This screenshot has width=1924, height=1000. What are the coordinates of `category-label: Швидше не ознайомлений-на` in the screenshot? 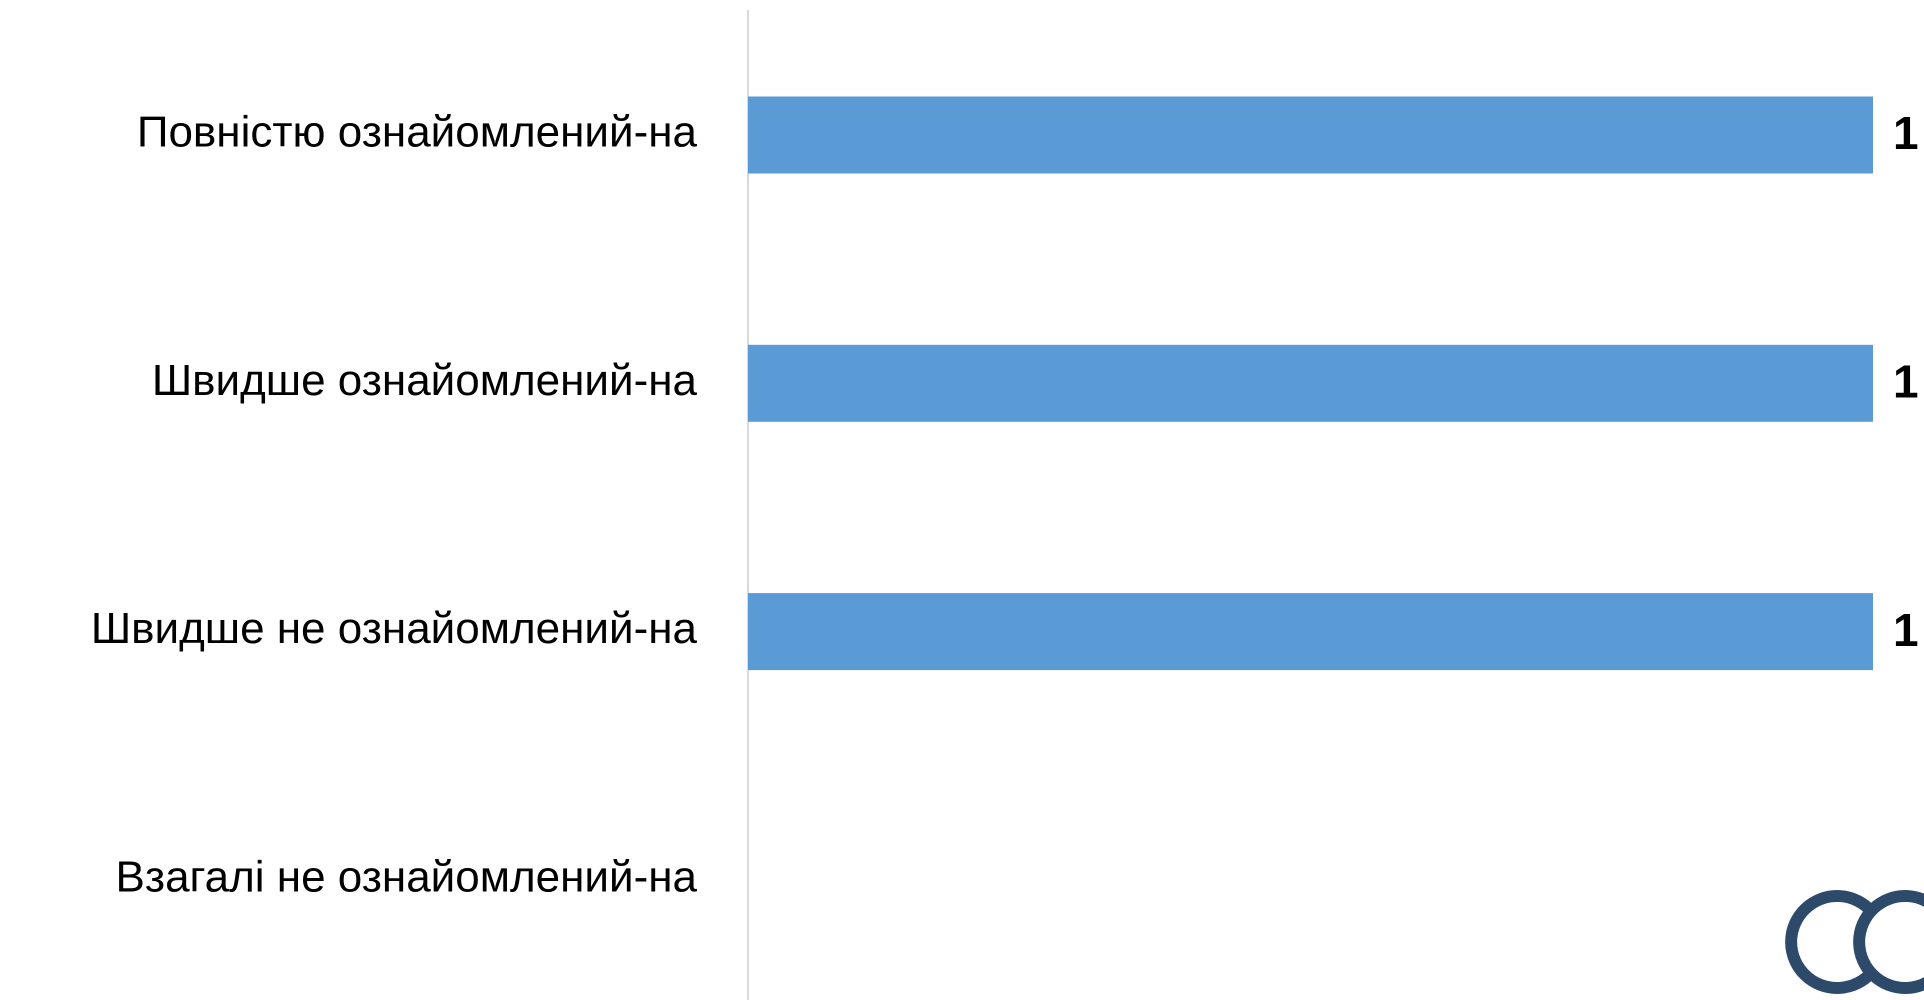 It's located at (394, 628).